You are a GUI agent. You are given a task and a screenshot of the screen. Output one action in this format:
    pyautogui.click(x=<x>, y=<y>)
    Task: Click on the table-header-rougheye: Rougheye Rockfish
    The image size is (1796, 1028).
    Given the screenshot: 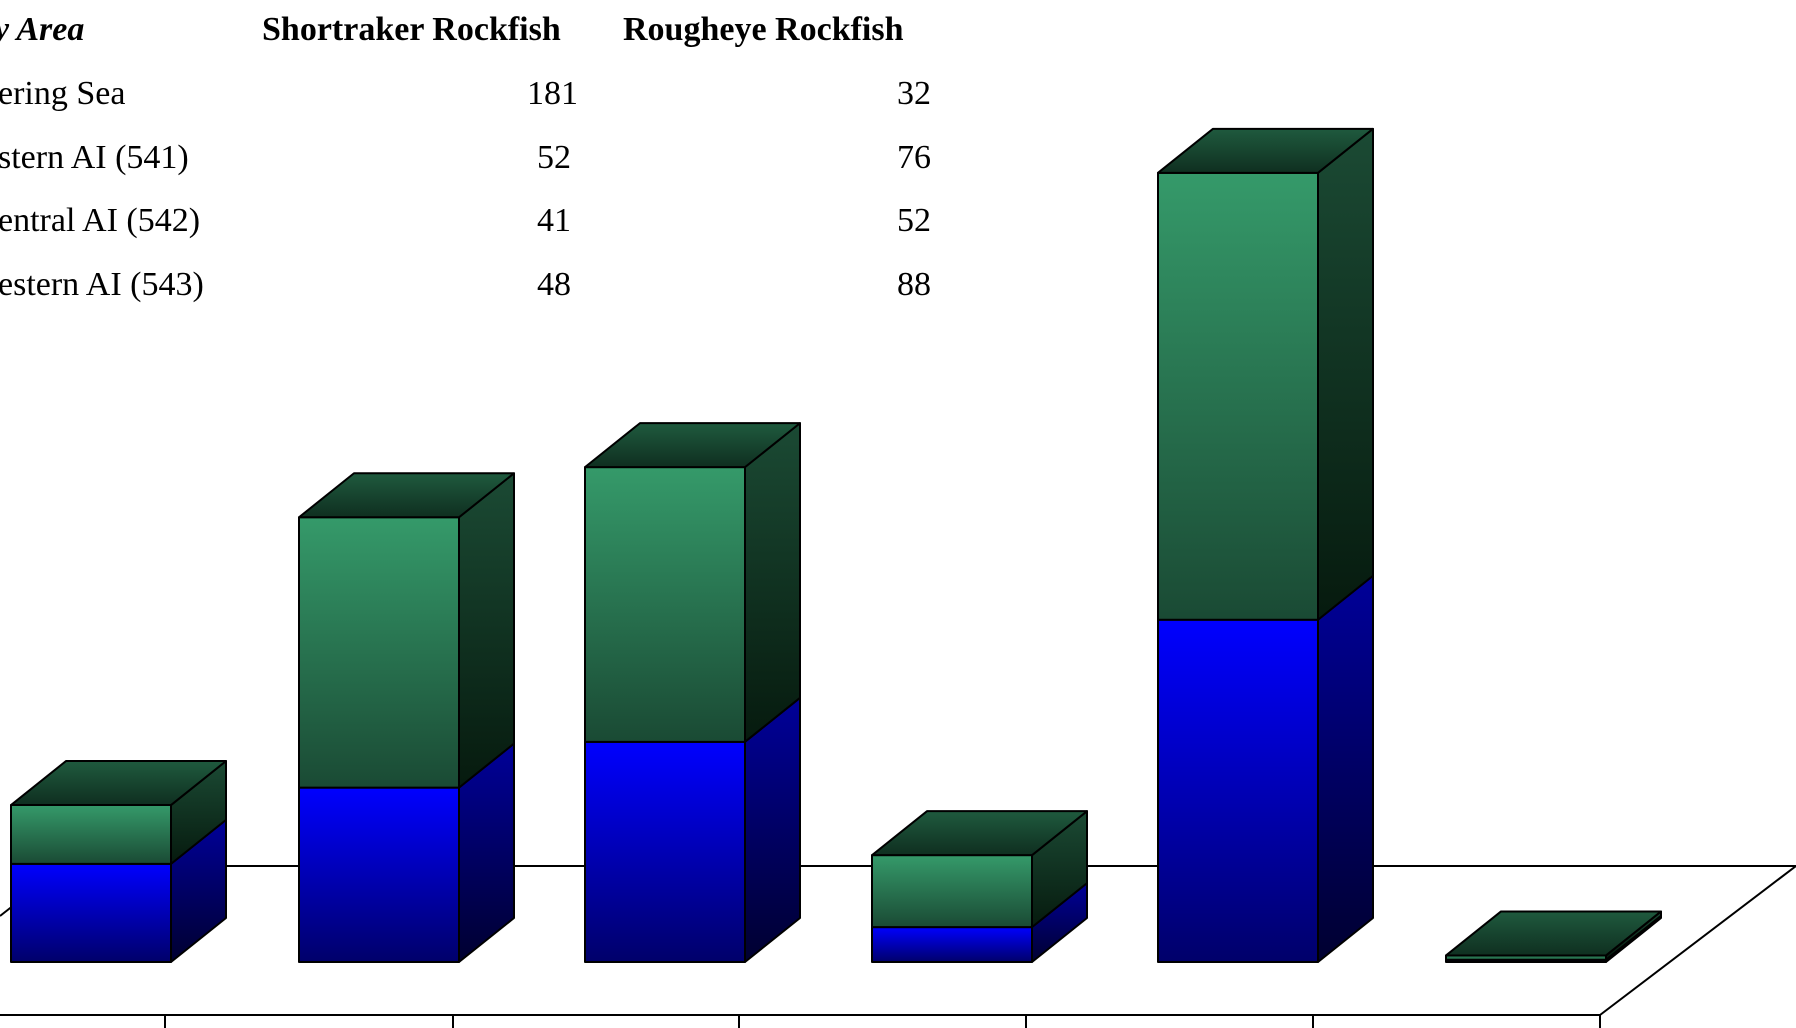 What is the action you would take?
    pyautogui.click(x=763, y=29)
    